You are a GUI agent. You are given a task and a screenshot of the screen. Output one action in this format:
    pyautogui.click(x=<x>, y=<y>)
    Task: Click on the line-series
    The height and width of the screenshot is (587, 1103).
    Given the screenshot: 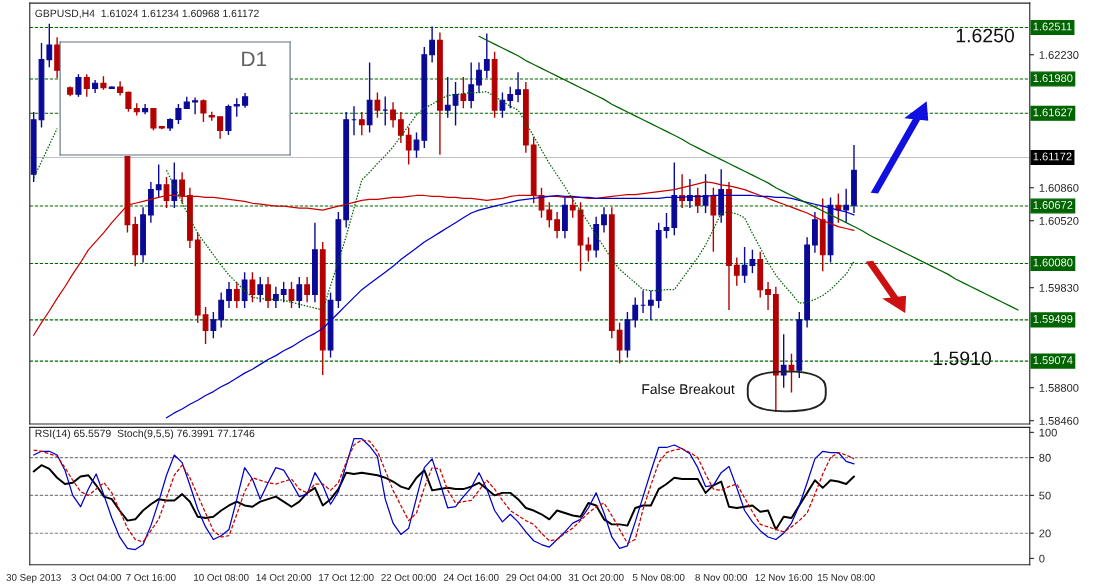 What is the action you would take?
    pyautogui.click(x=443, y=497)
    